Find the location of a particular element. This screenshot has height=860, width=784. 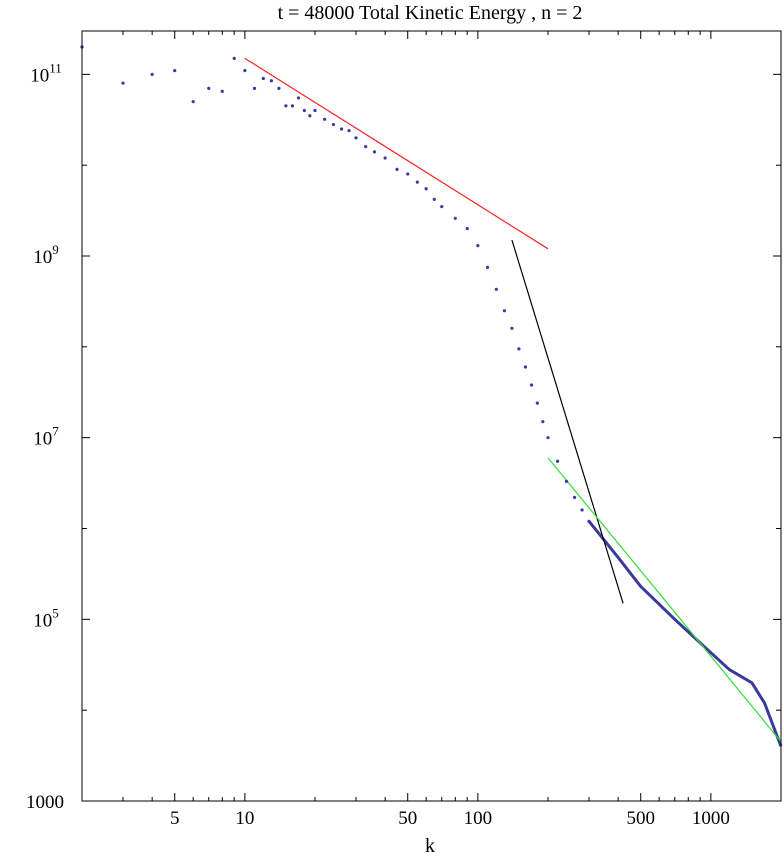

chart-title: t = 48000 Total Kinetic Energy , n = 2 is located at coordinates (430, 13).